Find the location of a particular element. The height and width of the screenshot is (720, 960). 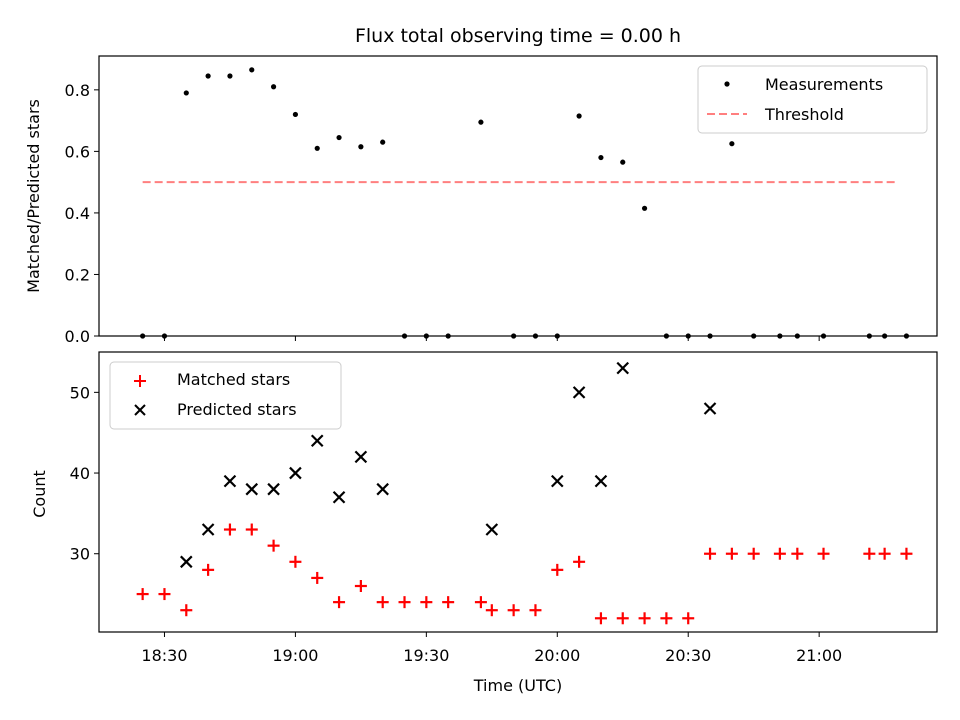

matched-stars-points is located at coordinates (524, 574).